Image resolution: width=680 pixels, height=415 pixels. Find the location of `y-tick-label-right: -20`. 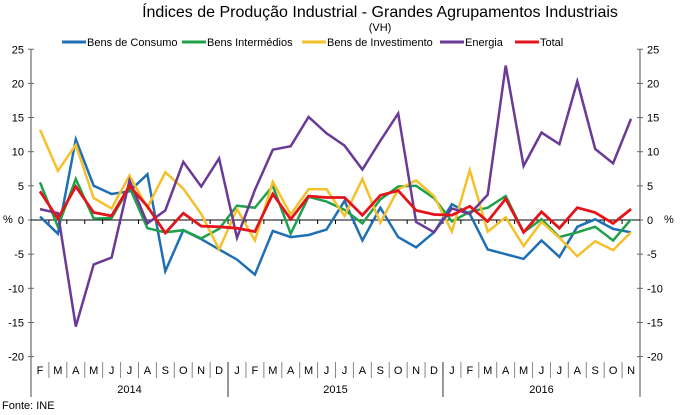

y-tick-label-right: -20 is located at coordinates (655, 358).